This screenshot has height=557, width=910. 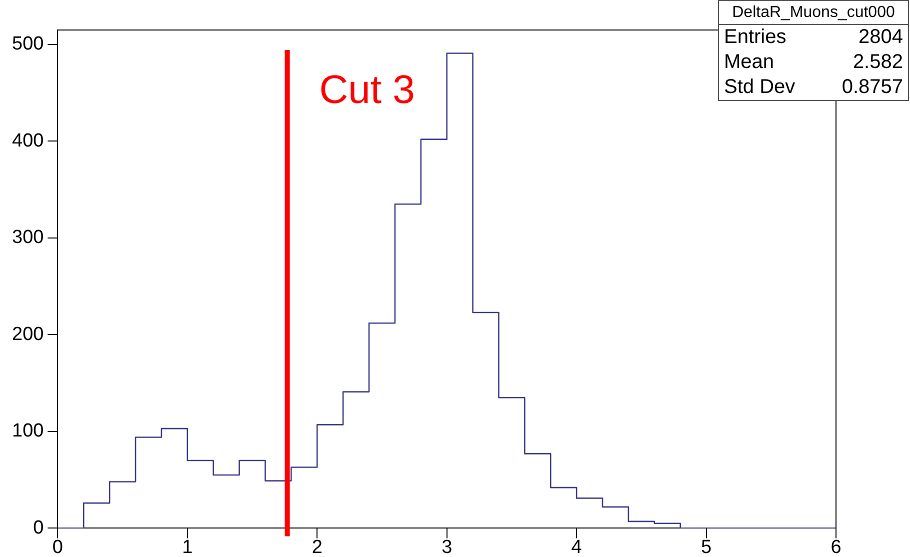 I want to click on chart-title: DeltaR_Muons_cut000, so click(x=813, y=13).